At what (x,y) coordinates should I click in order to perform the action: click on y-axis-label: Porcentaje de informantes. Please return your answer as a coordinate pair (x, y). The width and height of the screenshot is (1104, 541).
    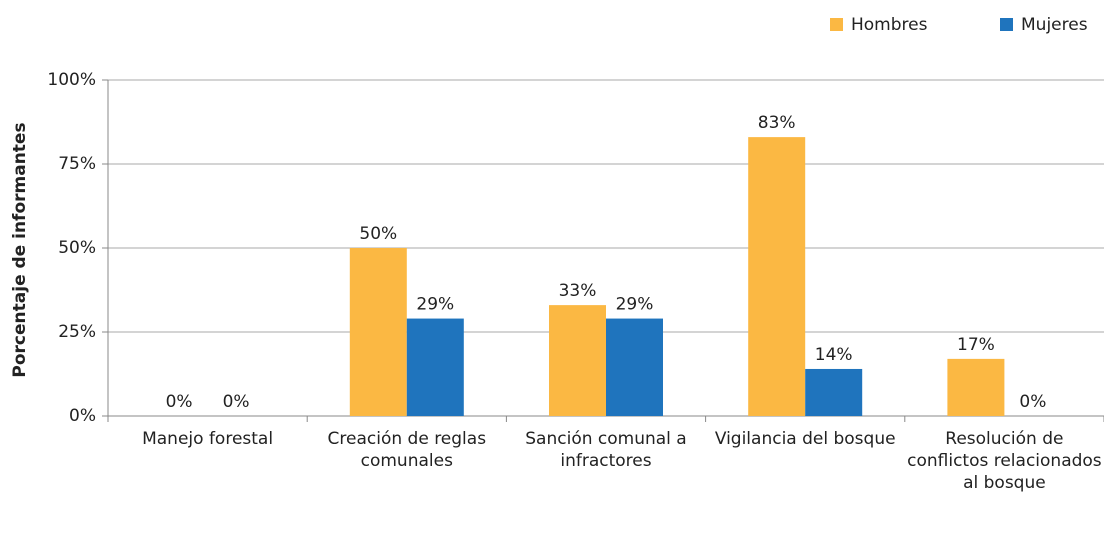
    Looking at the image, I should click on (20, 249).